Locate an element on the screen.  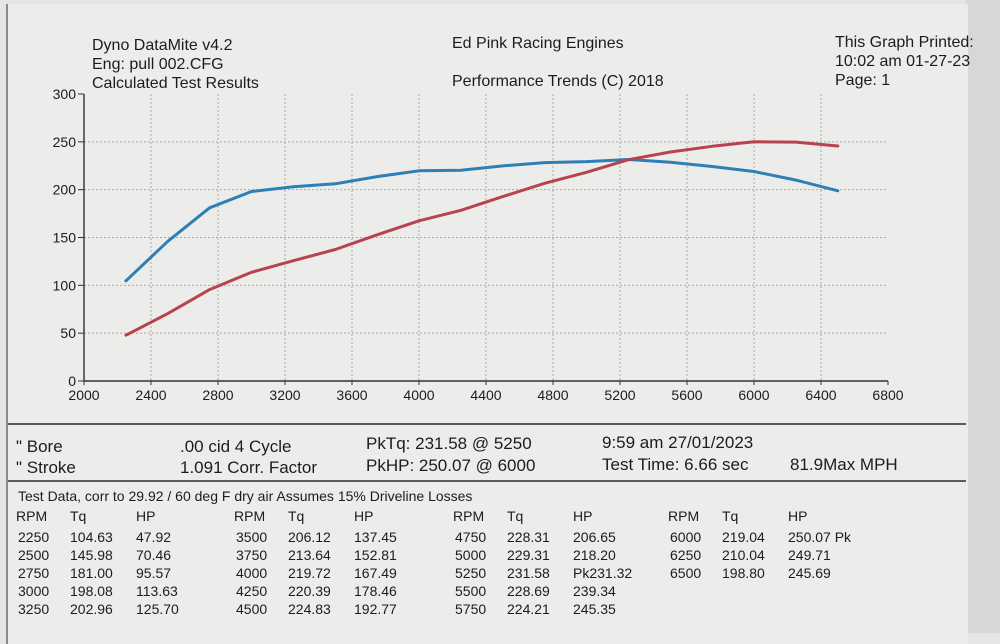
table-cell: 198.08 is located at coordinates (91, 591).